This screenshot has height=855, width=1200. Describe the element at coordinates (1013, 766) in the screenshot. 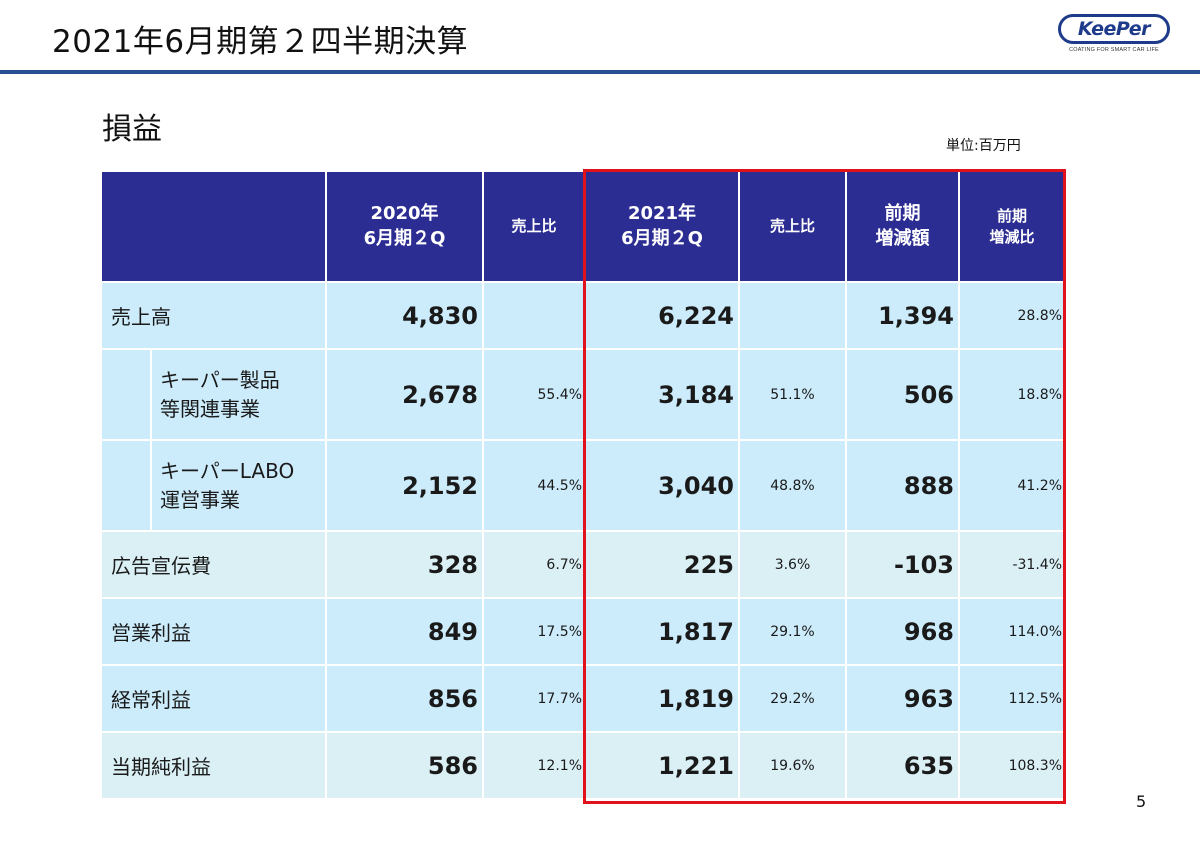

I see `yoy-rate: 108.3%` at that location.